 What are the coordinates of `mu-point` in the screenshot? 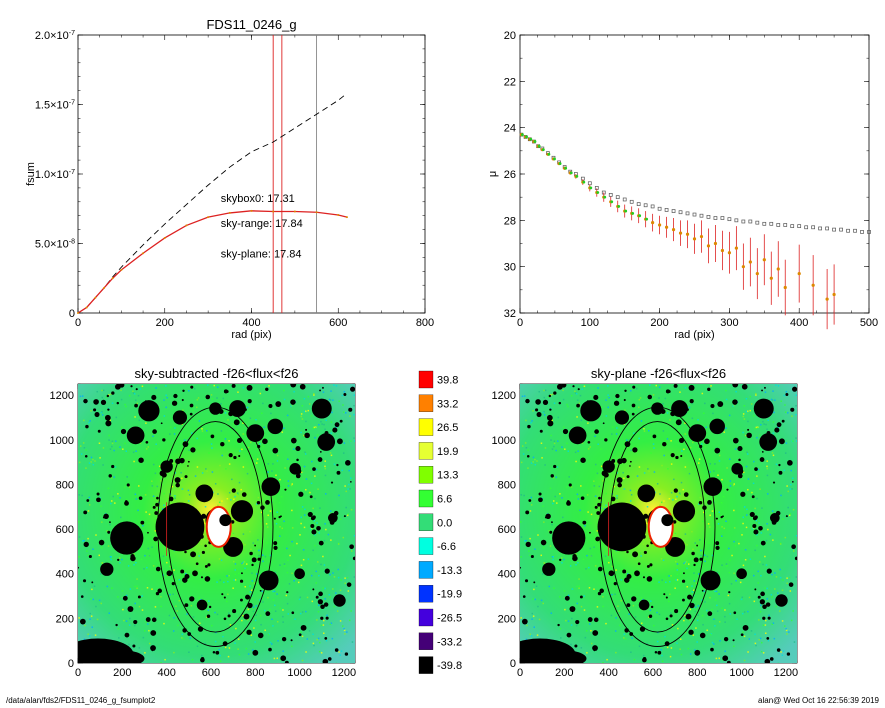 It's located at (715, 243).